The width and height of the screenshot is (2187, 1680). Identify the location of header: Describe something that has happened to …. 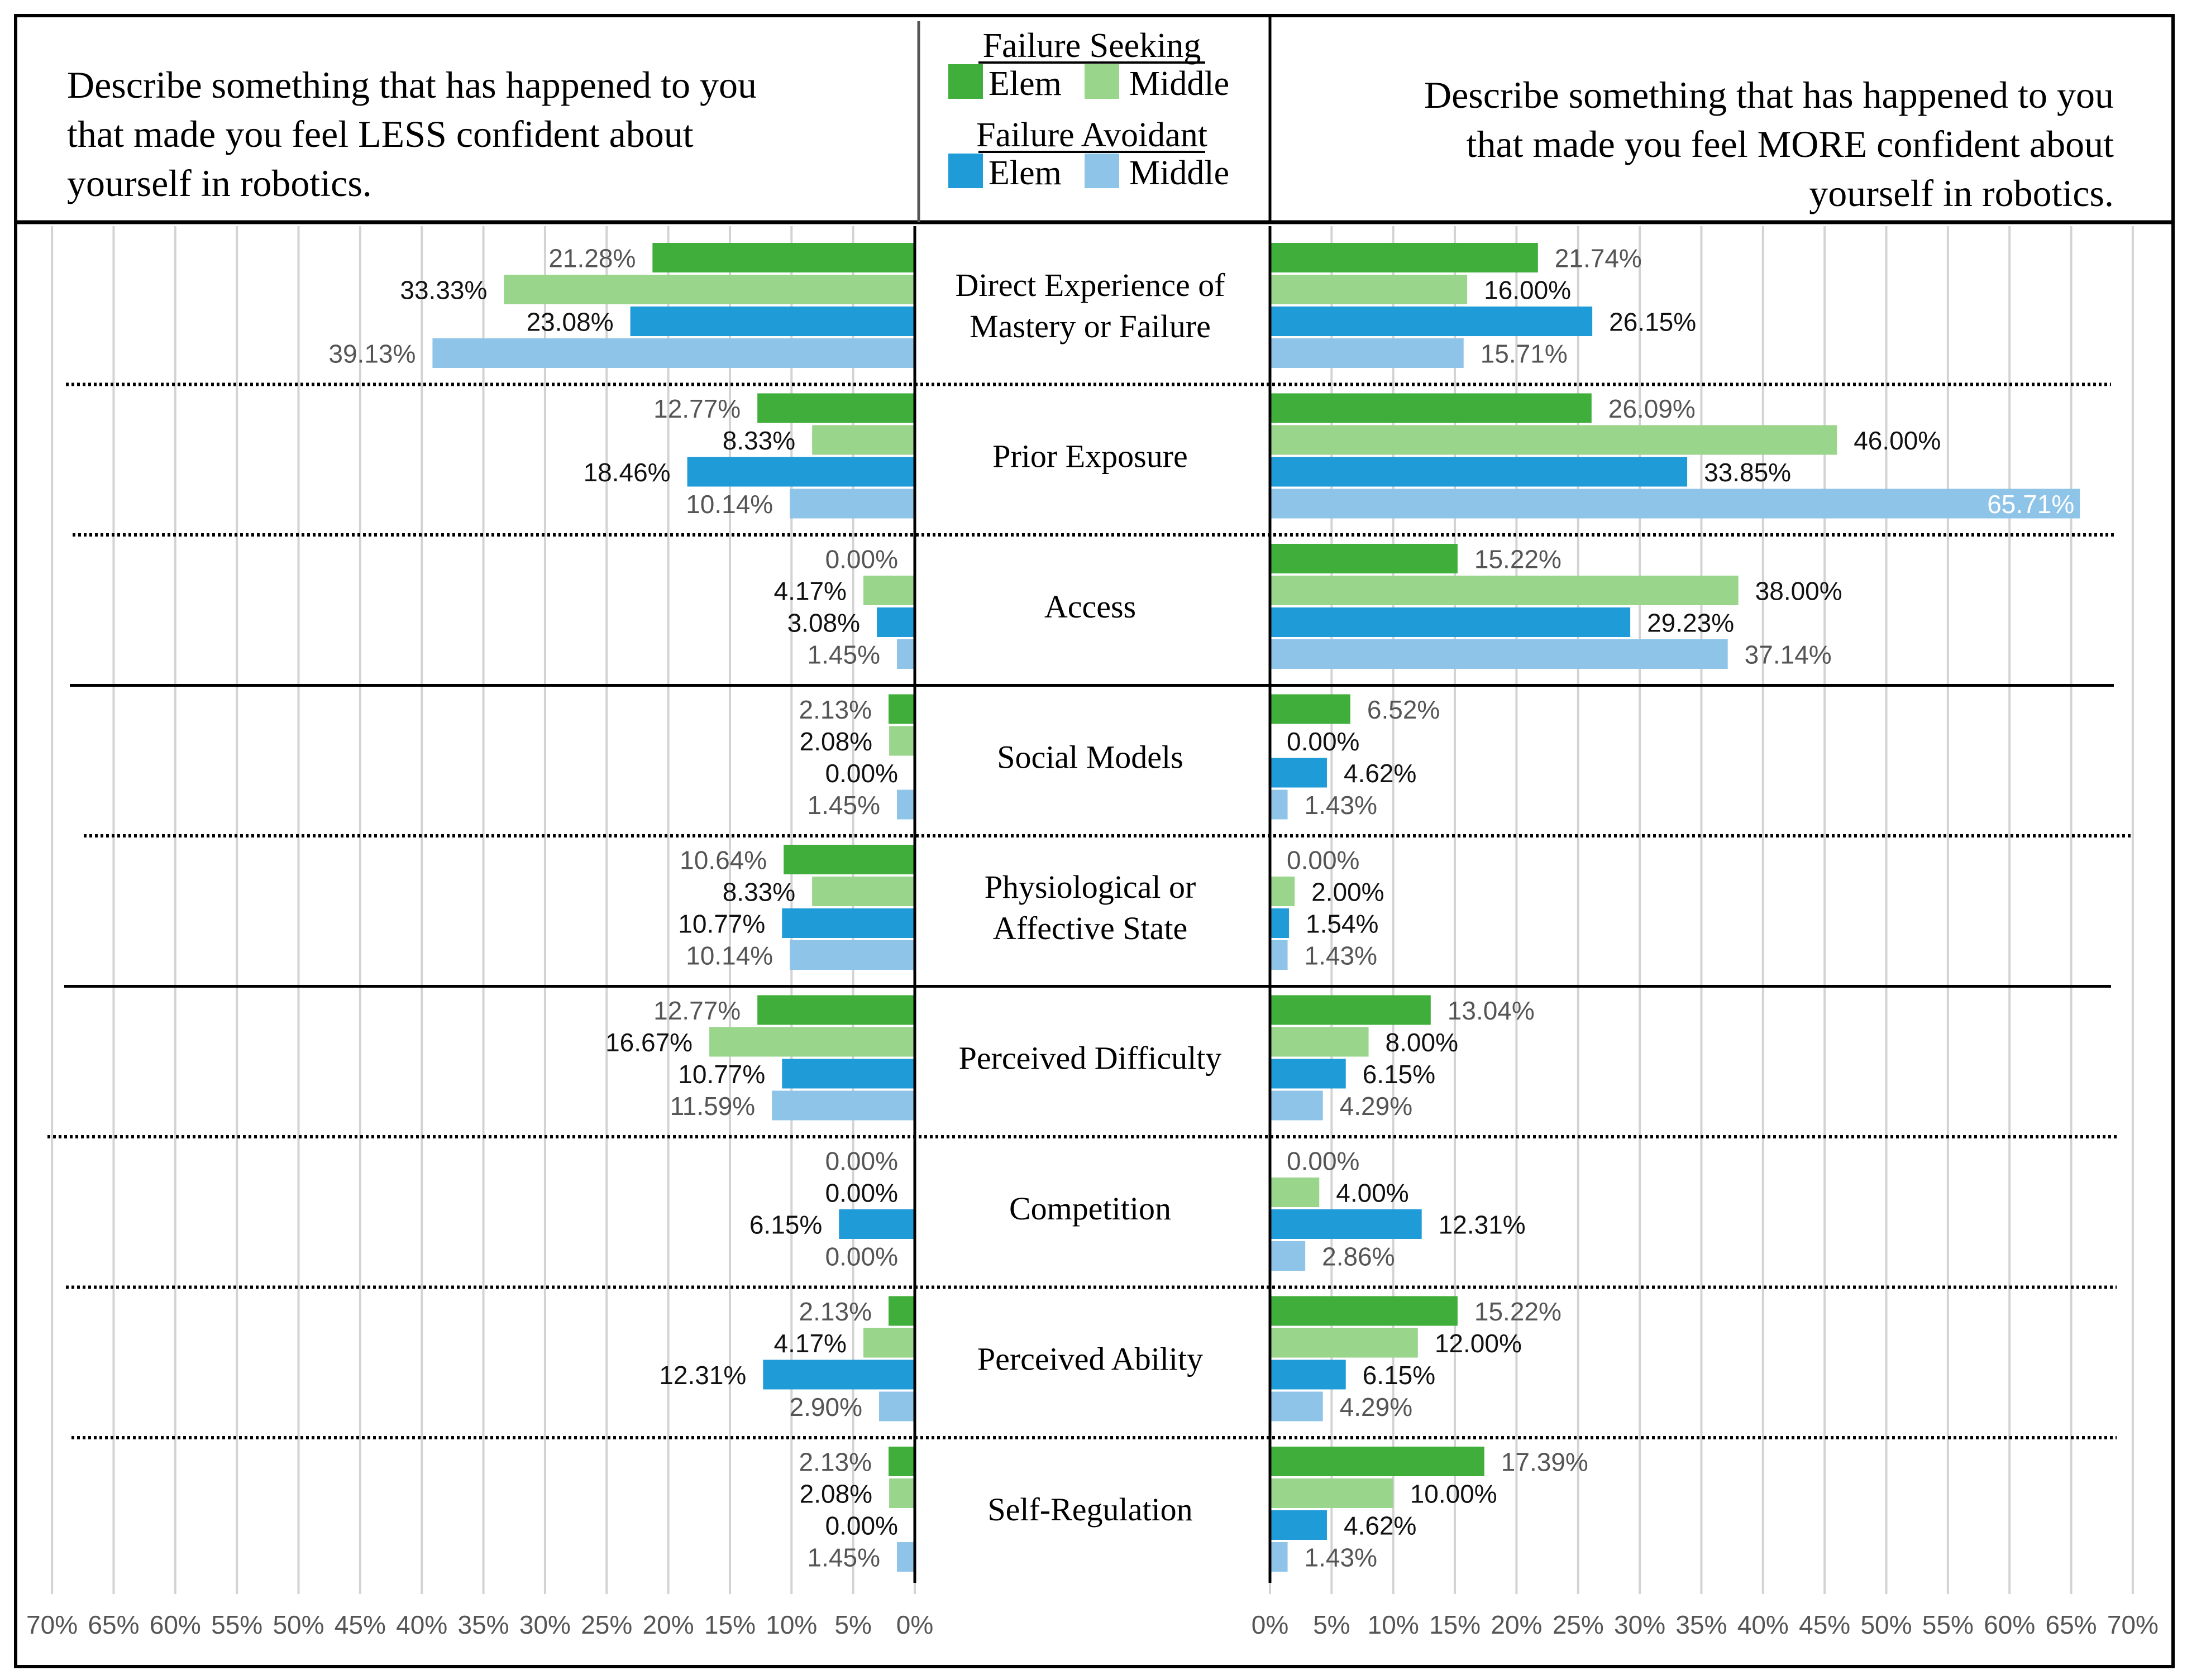
(1091, 120).